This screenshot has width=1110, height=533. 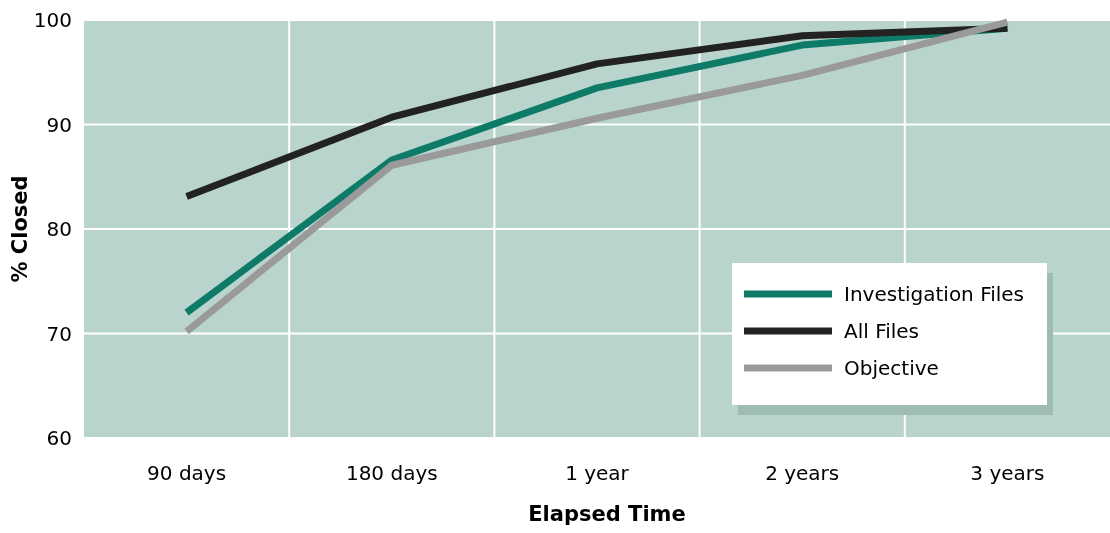 What do you see at coordinates (59, 438) in the screenshot?
I see `y-tick-label: 60` at bounding box center [59, 438].